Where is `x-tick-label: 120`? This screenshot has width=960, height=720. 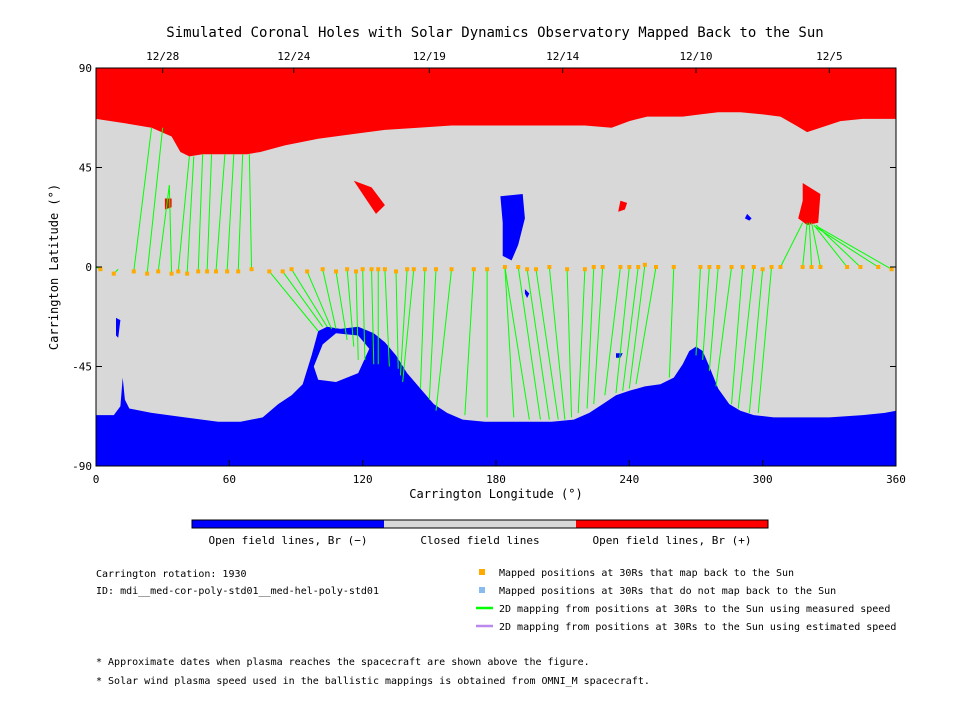
x-tick-label: 120 is located at coordinates (363, 479).